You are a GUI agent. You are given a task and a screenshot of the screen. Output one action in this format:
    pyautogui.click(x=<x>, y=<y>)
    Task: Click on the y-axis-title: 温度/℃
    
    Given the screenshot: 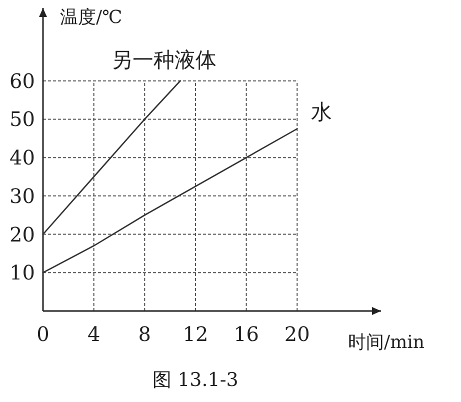 What is the action you would take?
    pyautogui.click(x=91, y=17)
    